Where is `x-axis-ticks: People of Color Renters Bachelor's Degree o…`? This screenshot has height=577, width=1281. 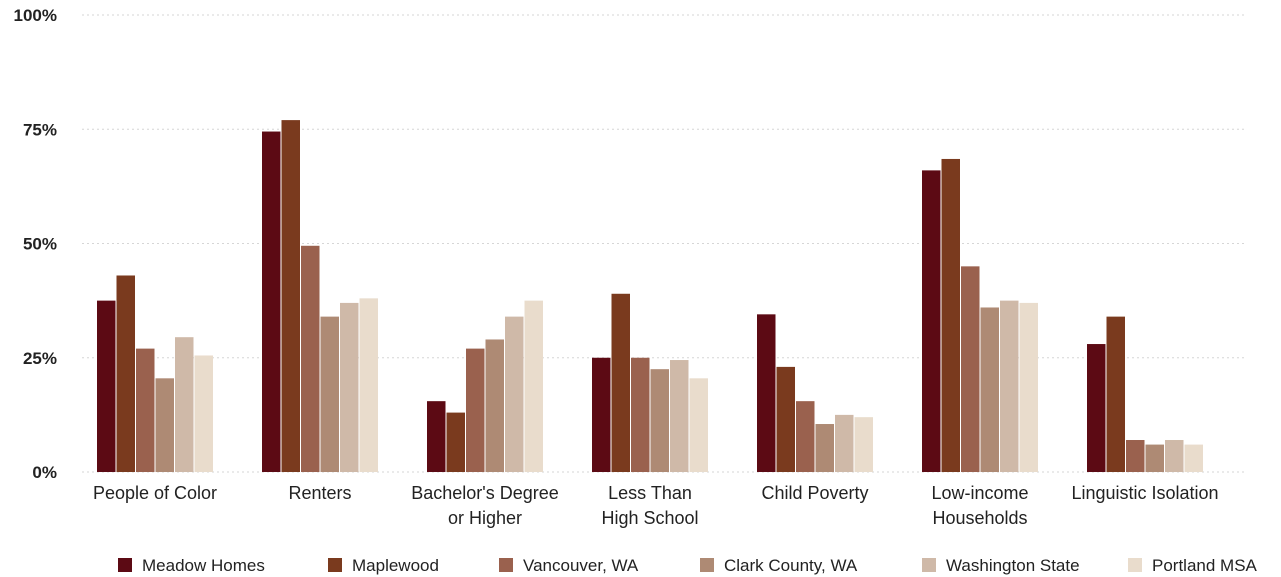 x-axis-ticks: People of Color Renters Bachelor's Degree o… is located at coordinates (656, 505).